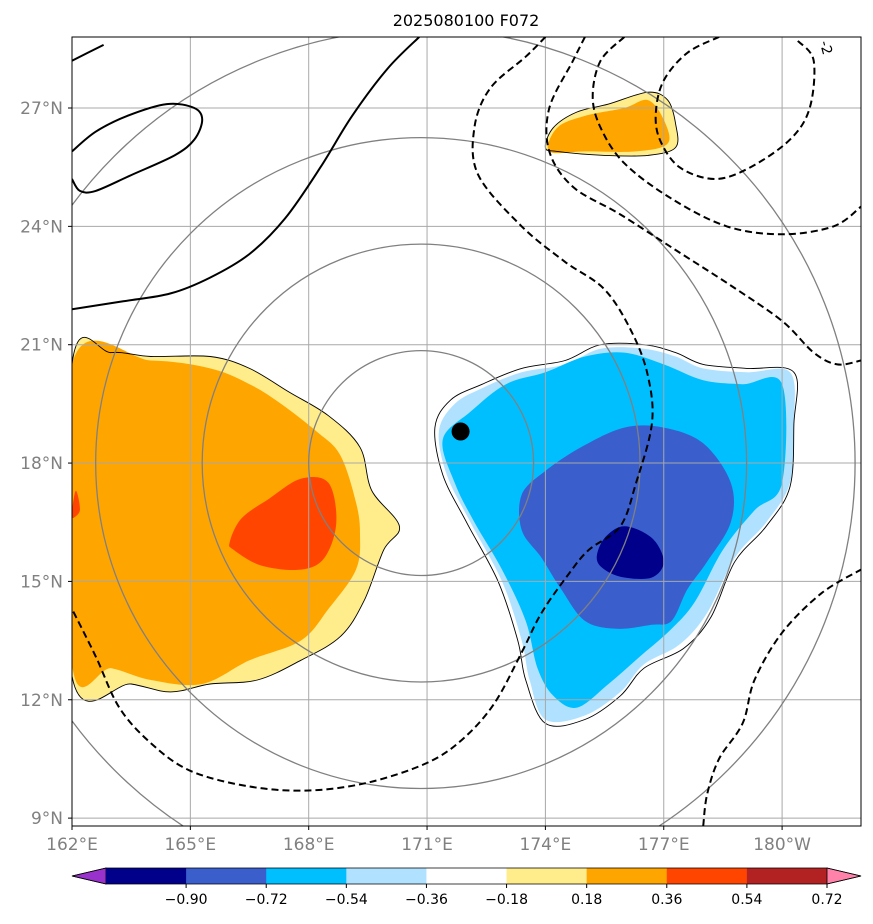  I want to click on storm-marker, so click(460, 431).